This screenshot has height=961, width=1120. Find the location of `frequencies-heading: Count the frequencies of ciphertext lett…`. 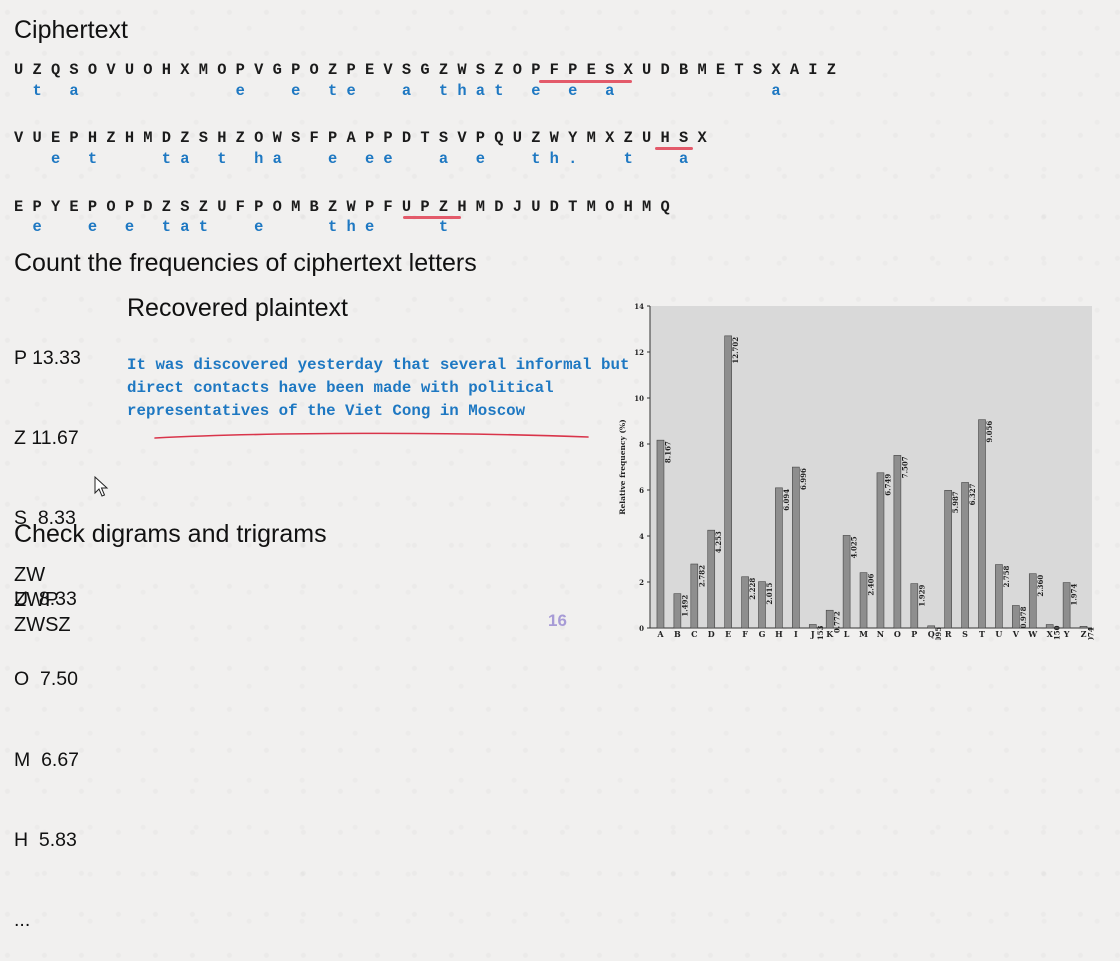

frequencies-heading: Count the frequencies of ciphertext lett… is located at coordinates (245, 263).